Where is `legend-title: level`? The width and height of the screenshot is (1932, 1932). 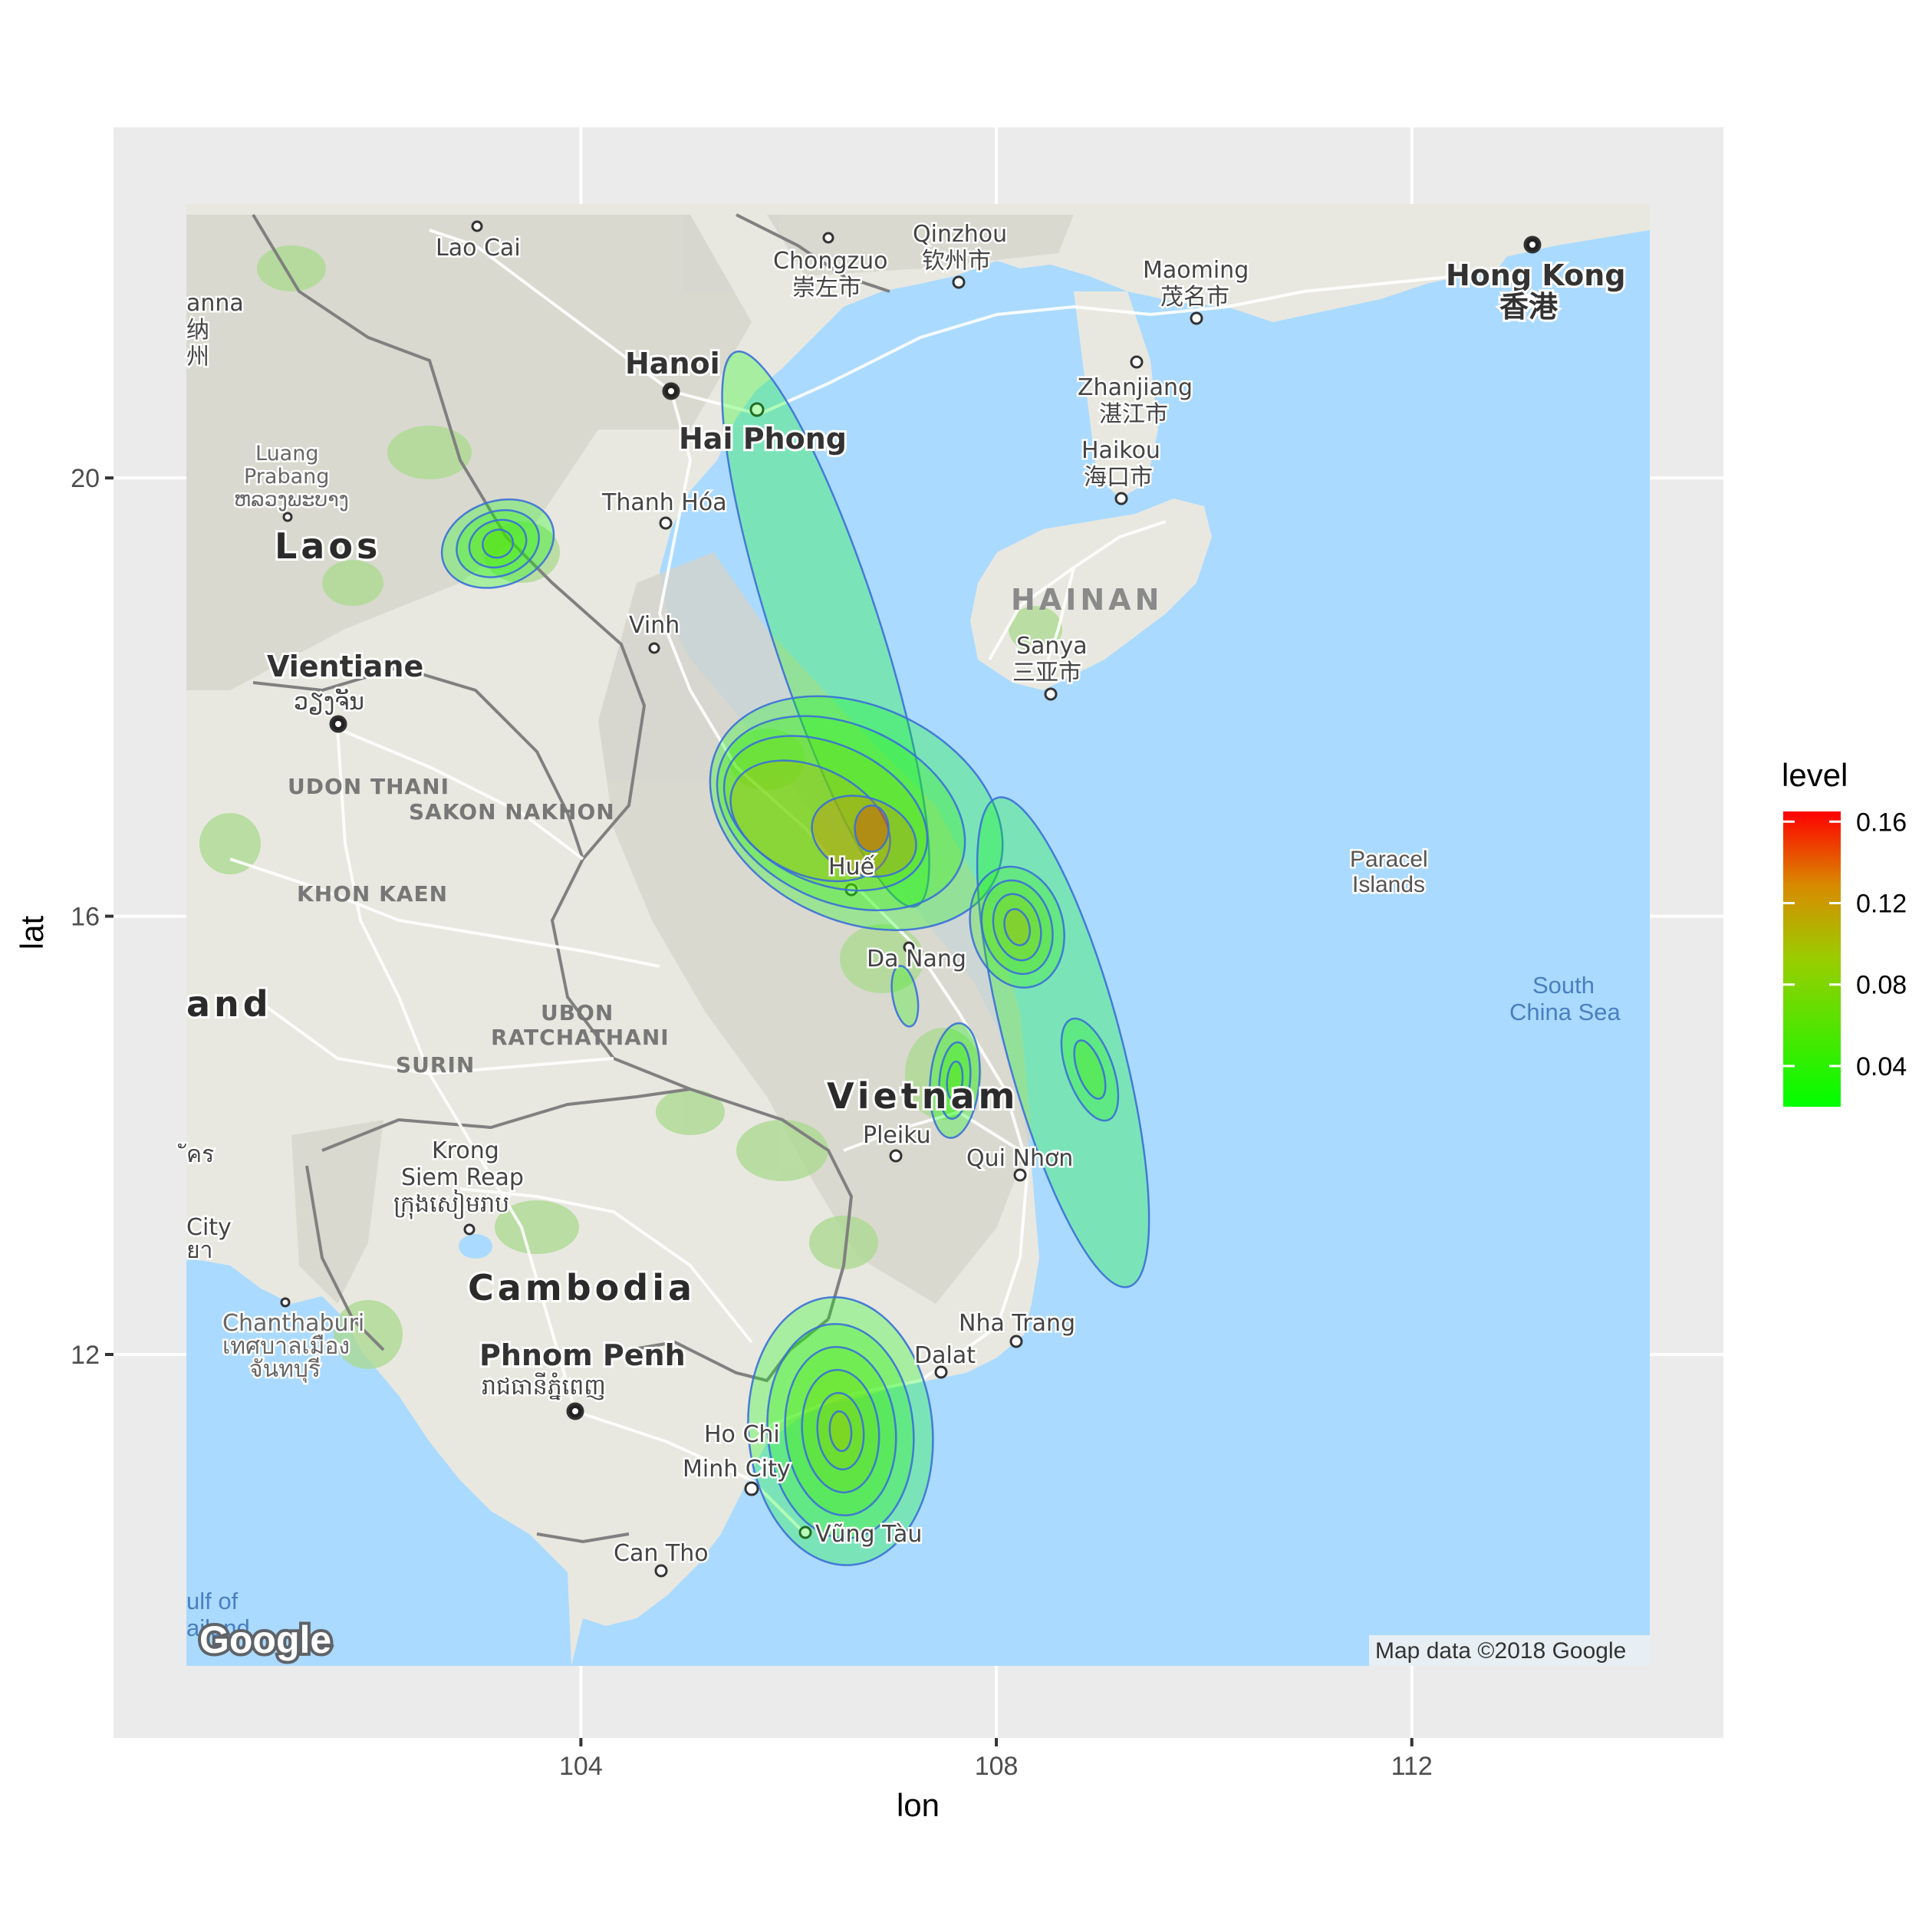 legend-title: level is located at coordinates (1815, 775).